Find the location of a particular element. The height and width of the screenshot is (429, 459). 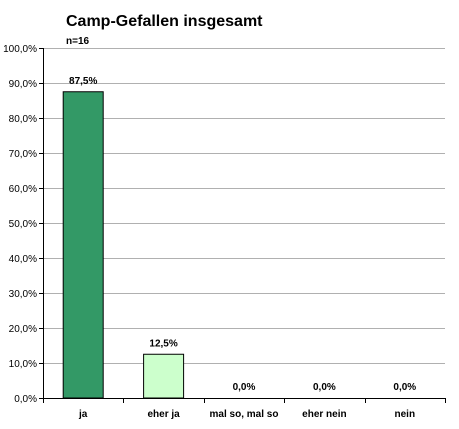

chart-subtitle: n=16 is located at coordinates (78, 41).